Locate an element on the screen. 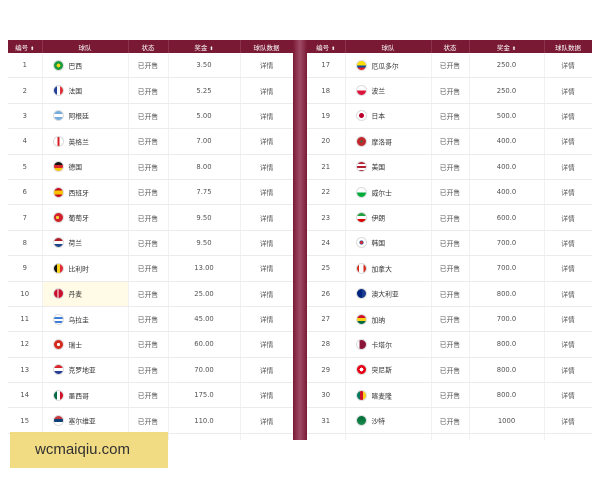 The height and width of the screenshot is (480, 600). prize-cell: 1000 is located at coordinates (507, 420).